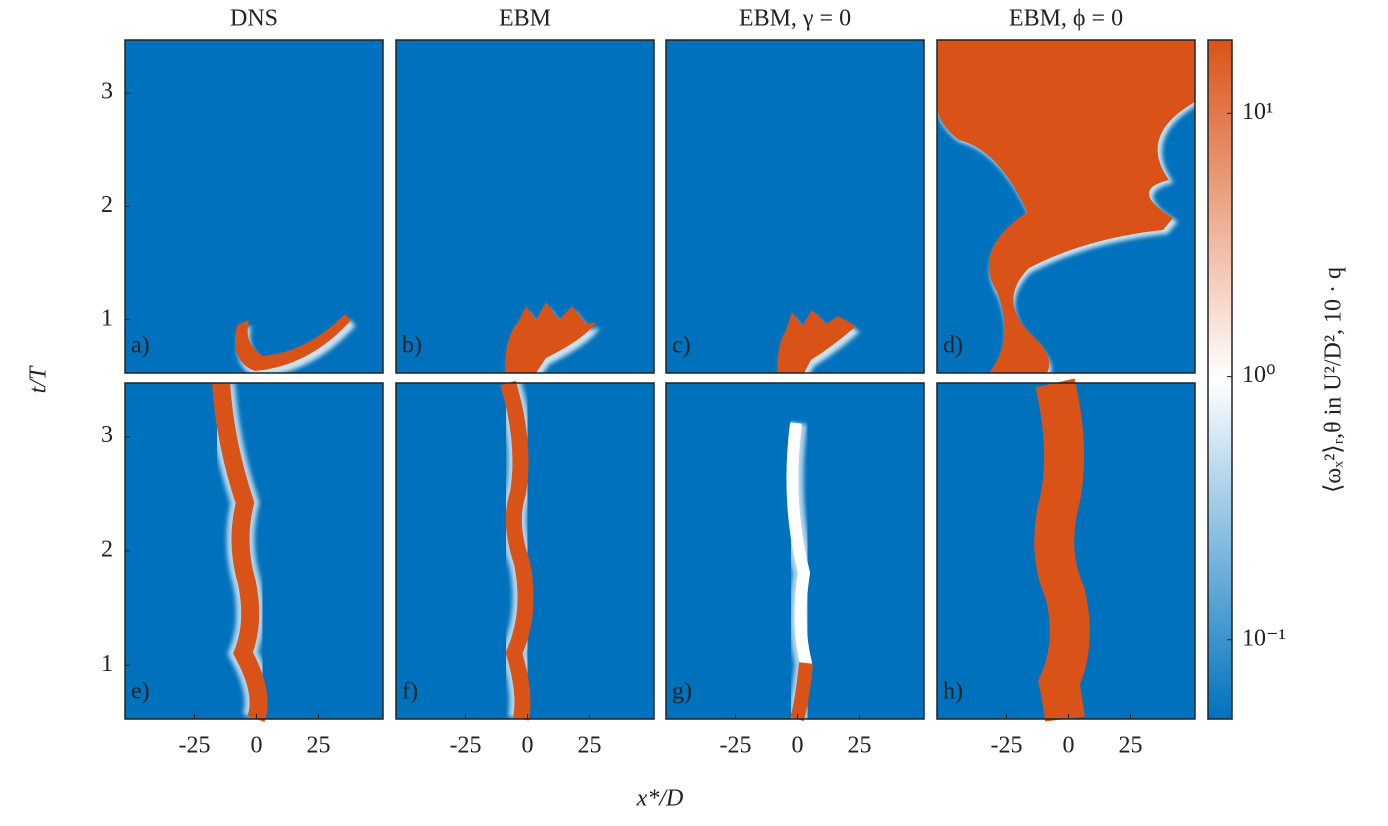 Image resolution: width=1388 pixels, height=826 pixels. I want to click on panel-label: e), so click(140, 692).